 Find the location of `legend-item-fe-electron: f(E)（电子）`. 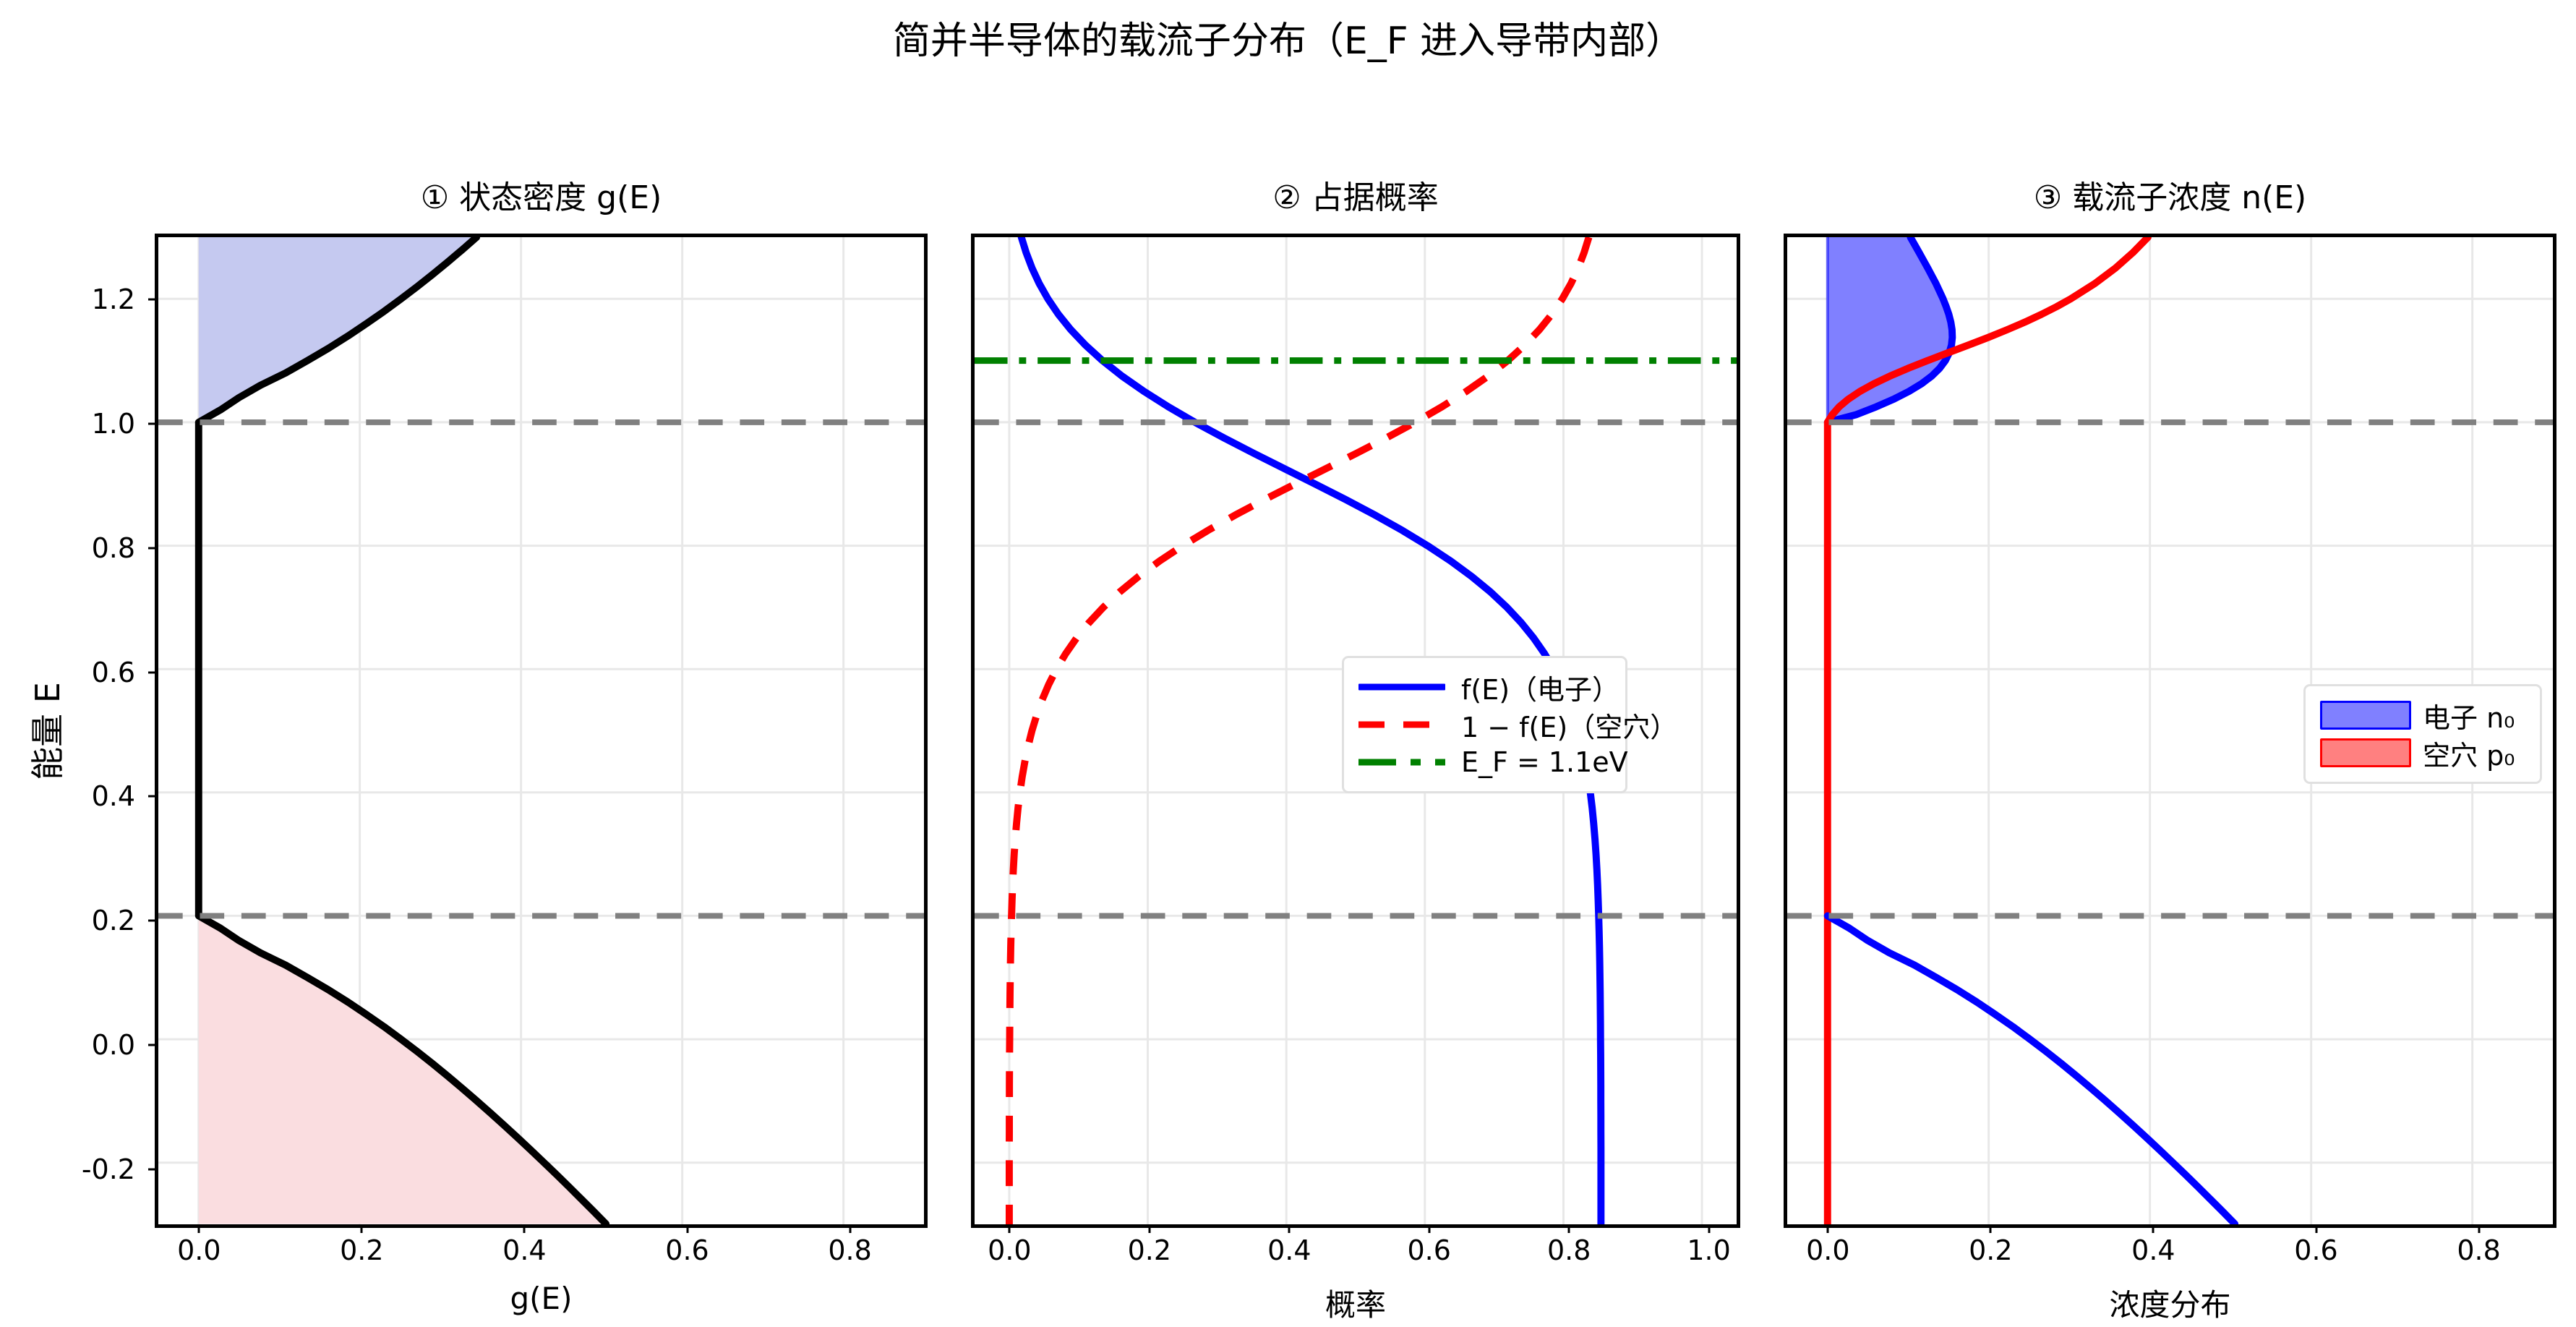

legend-item-fe-electron: f(E)（电子） is located at coordinates (1488, 687).